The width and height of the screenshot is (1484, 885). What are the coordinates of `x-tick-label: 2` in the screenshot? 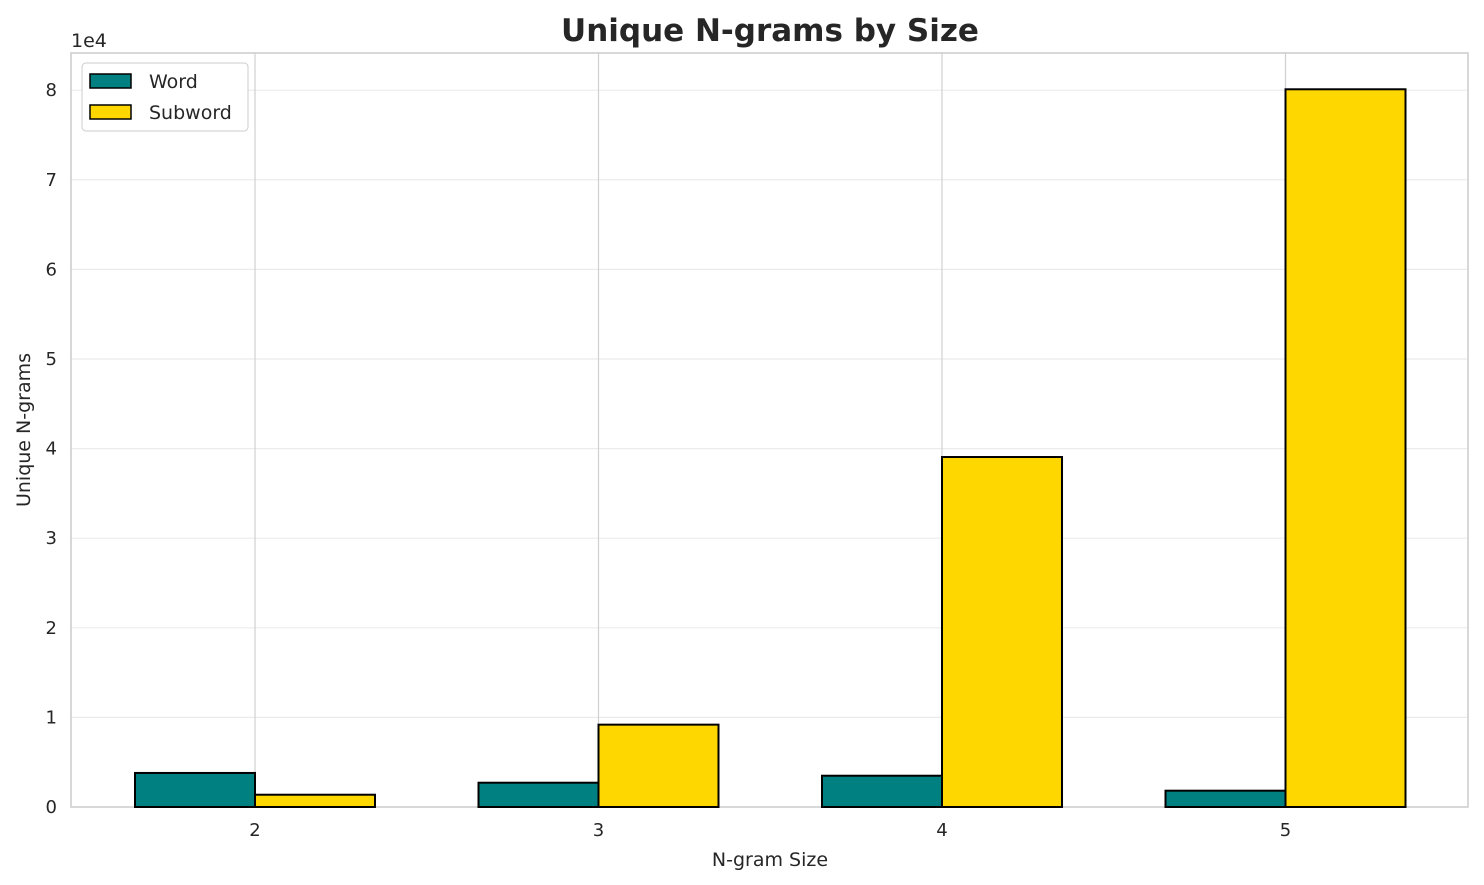 It's located at (254, 830).